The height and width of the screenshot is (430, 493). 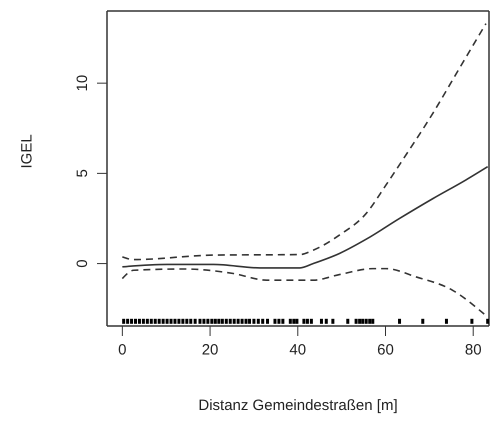 I want to click on y-axis-title: IGEL, so click(x=27, y=151).